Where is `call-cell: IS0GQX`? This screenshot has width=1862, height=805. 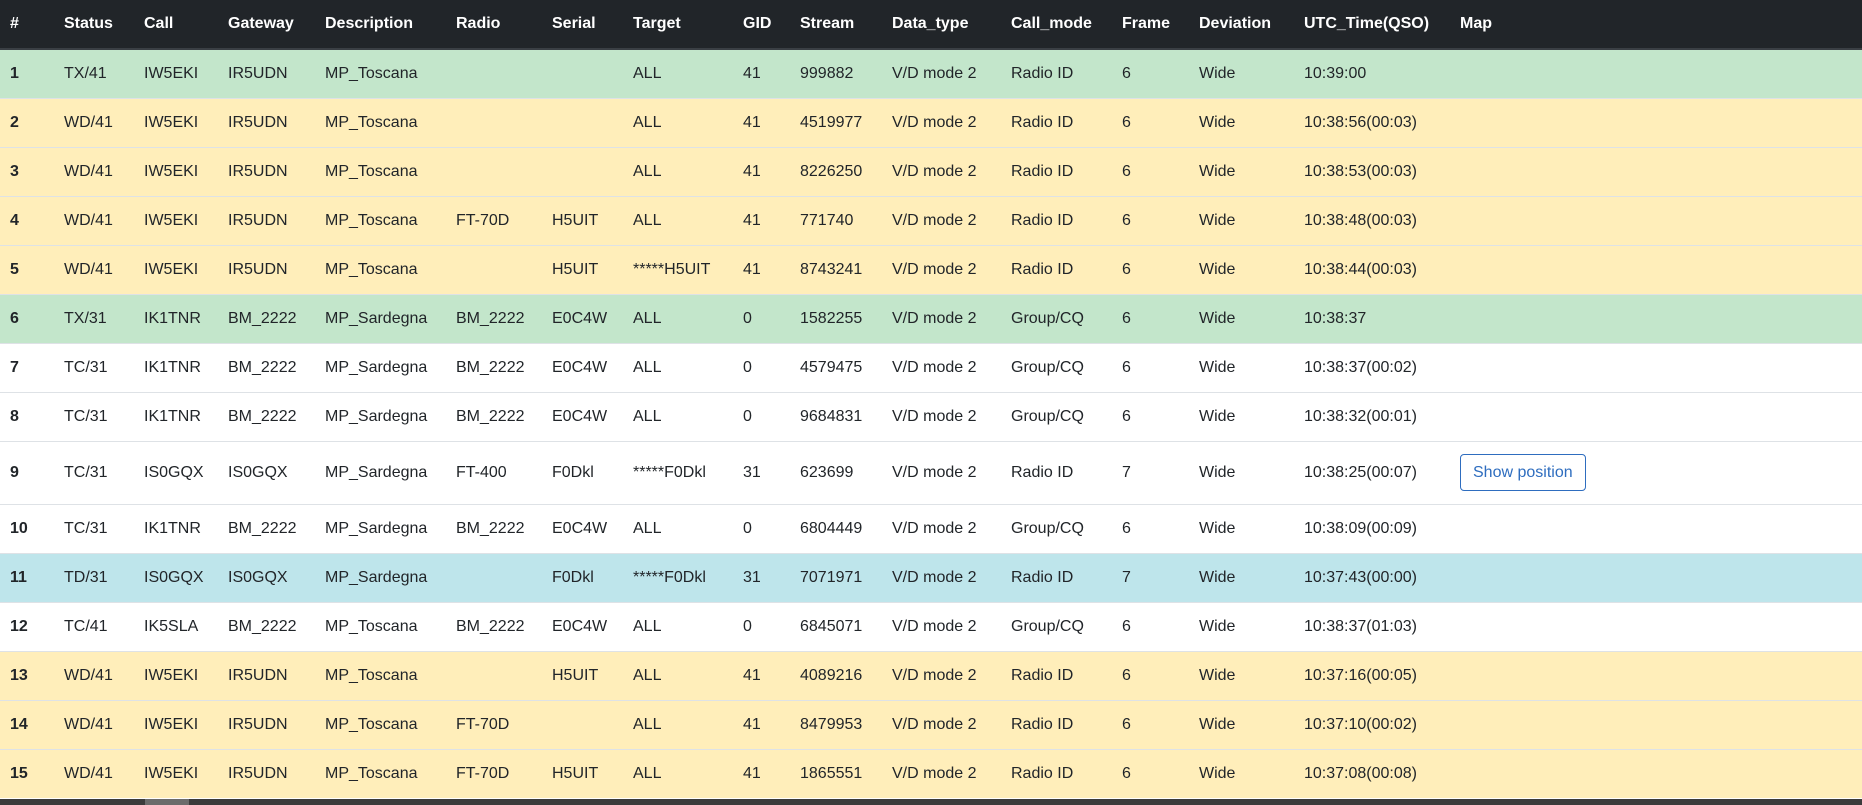
call-cell: IS0GQX is located at coordinates (176, 577).